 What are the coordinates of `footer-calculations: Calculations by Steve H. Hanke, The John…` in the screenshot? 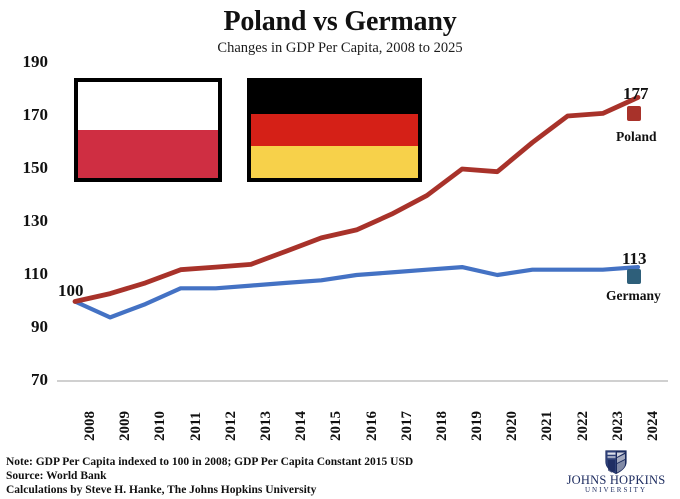 It's located at (161, 490).